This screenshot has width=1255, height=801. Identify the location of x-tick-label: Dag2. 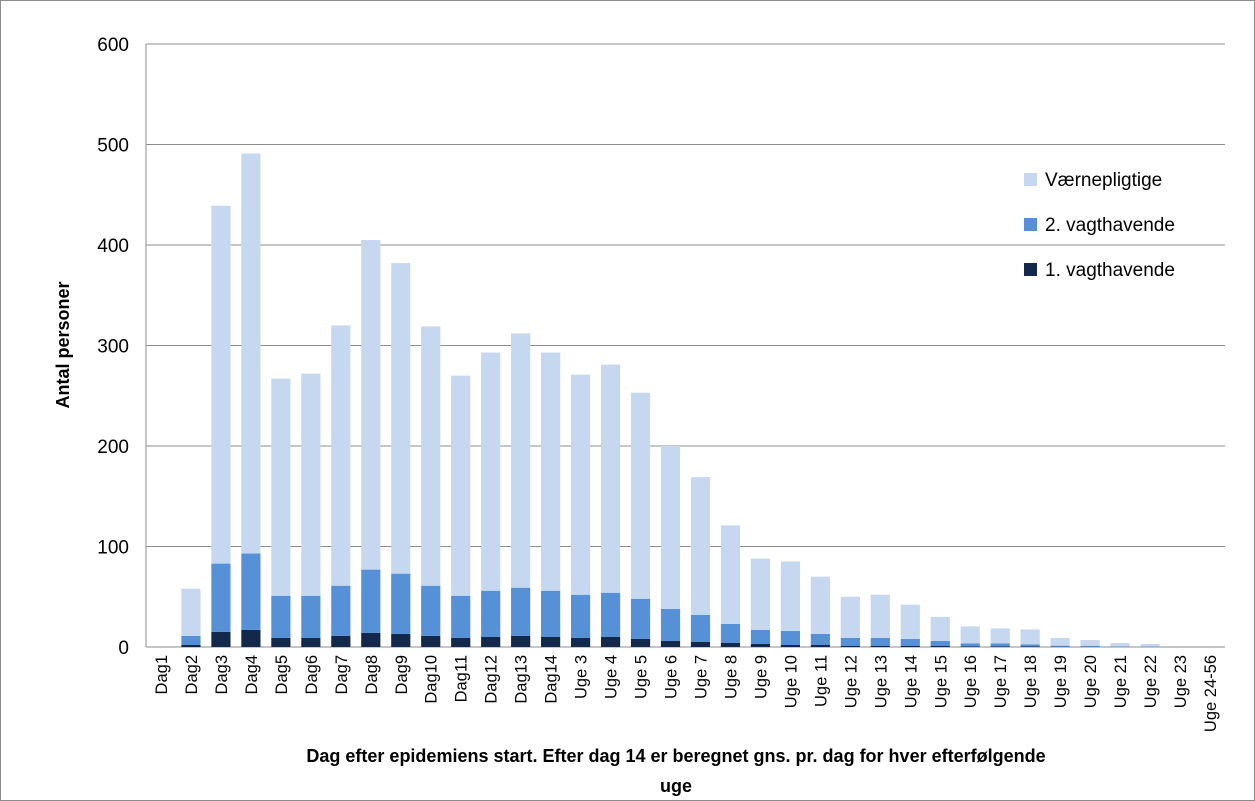
(192, 674).